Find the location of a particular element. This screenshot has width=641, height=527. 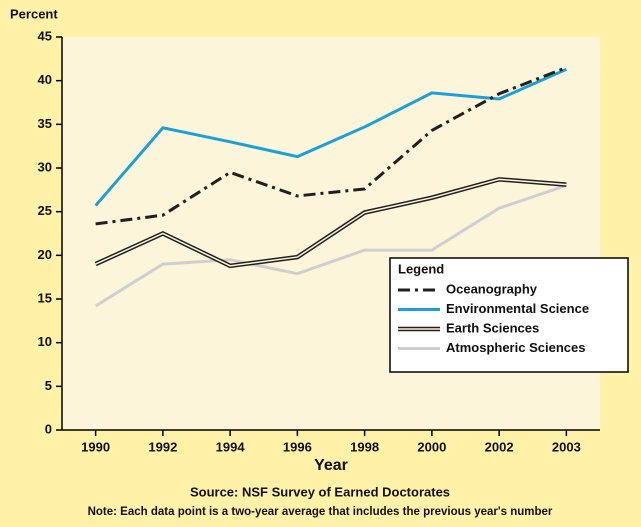

legend-label: Oceanography is located at coordinates (492, 288).